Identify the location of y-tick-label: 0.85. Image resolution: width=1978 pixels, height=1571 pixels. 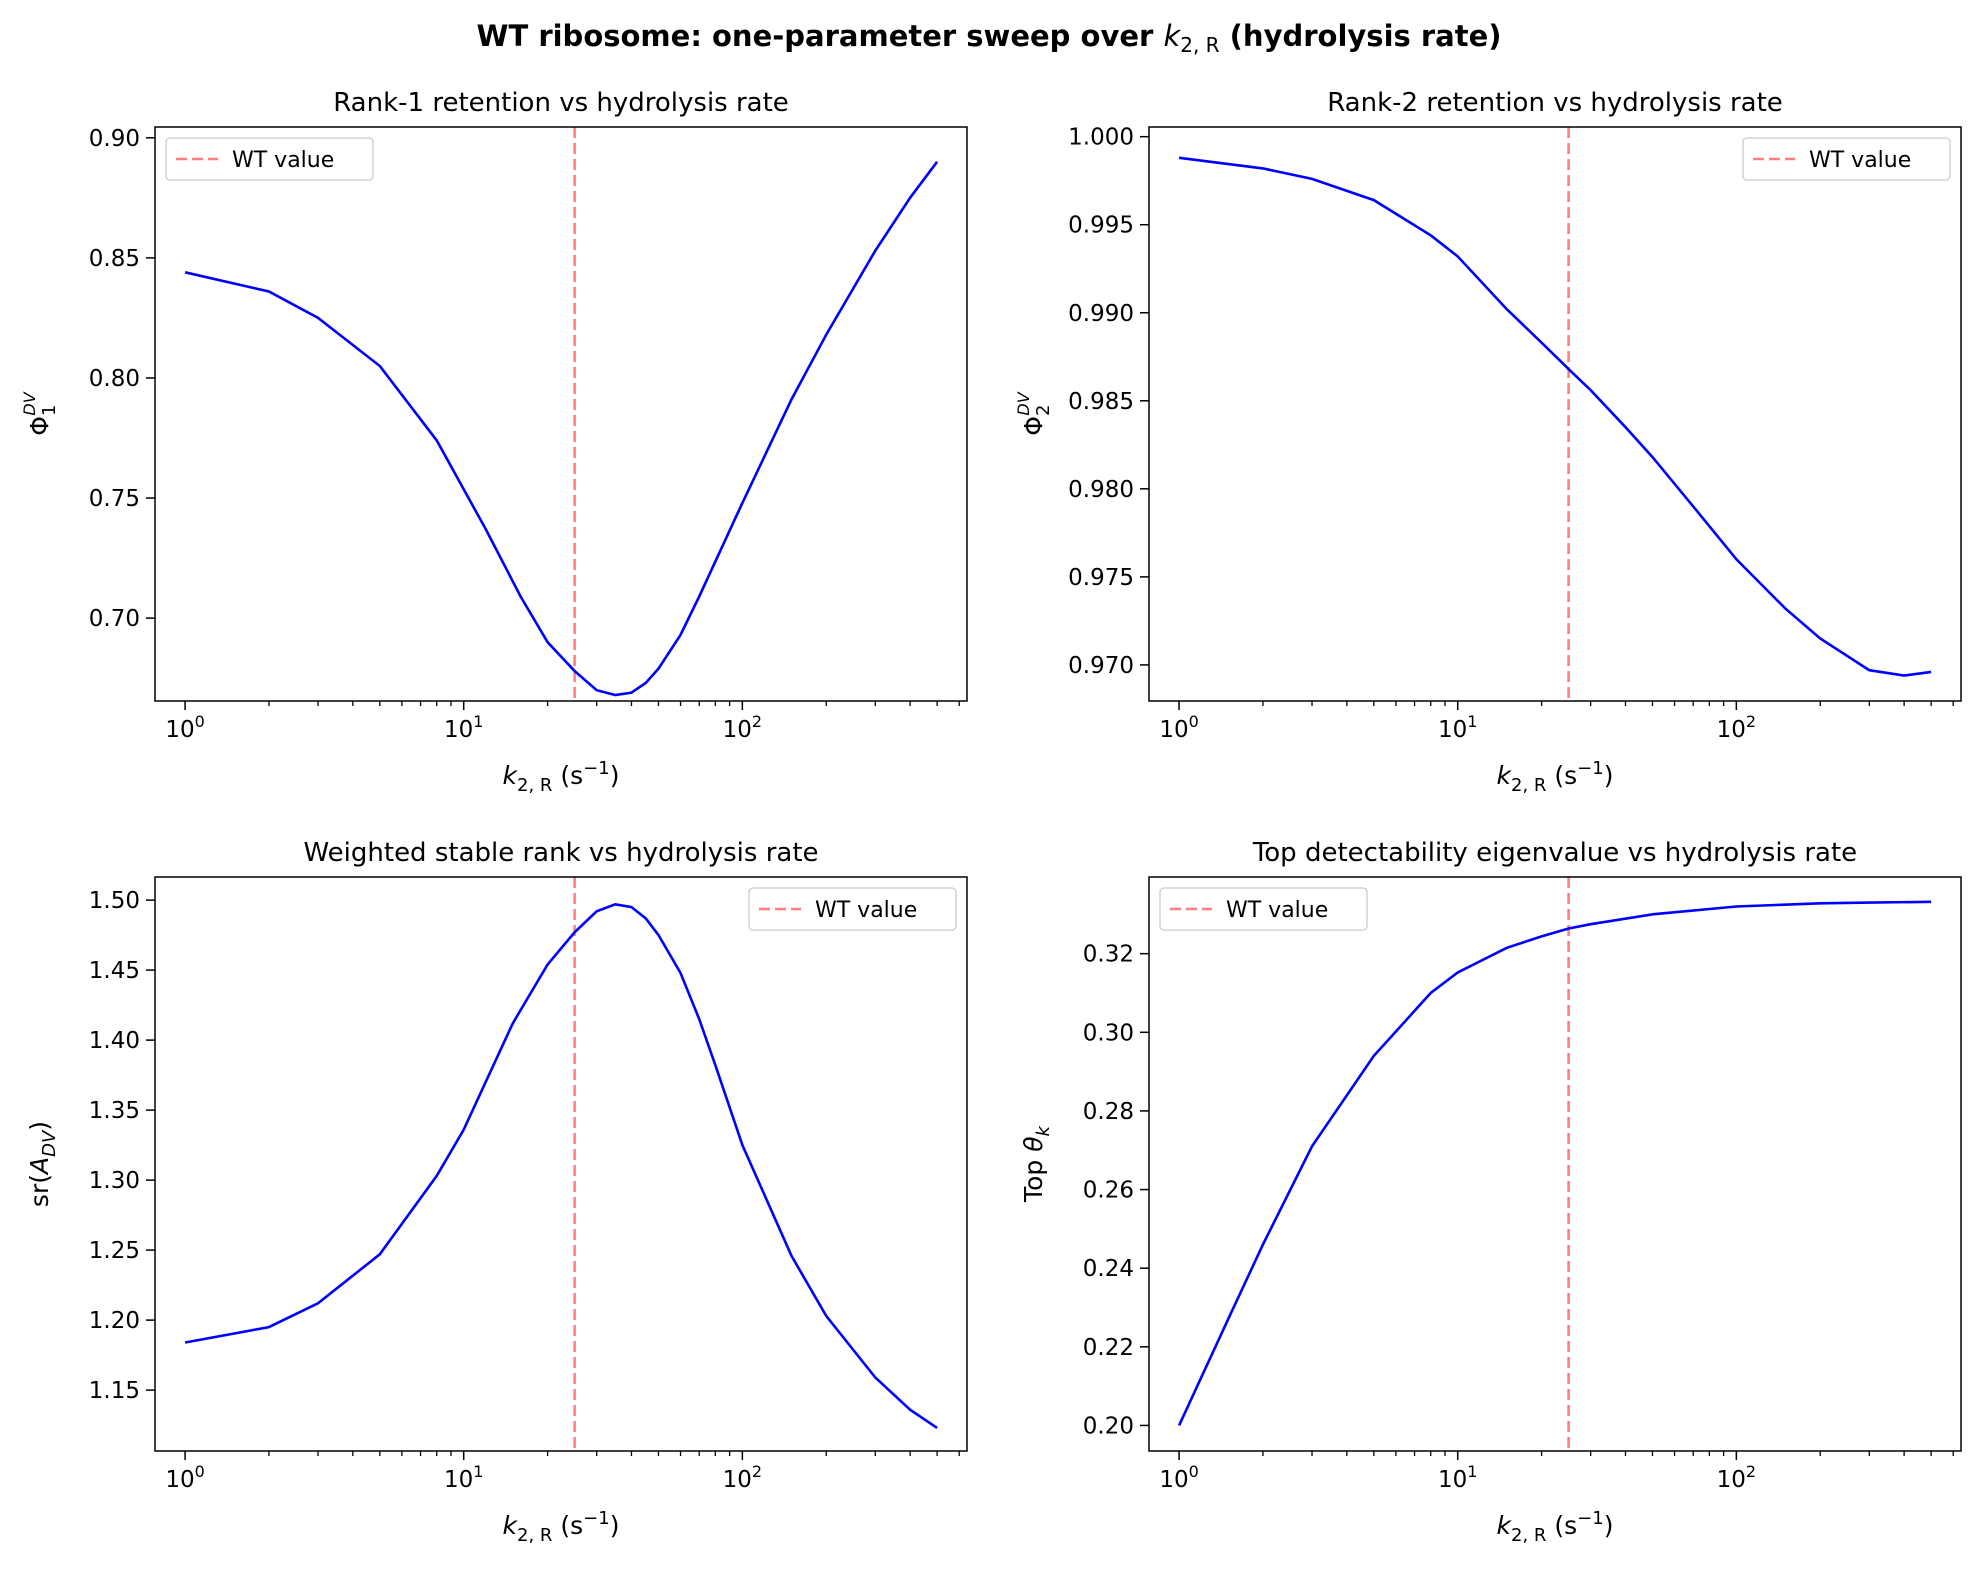
(114, 259).